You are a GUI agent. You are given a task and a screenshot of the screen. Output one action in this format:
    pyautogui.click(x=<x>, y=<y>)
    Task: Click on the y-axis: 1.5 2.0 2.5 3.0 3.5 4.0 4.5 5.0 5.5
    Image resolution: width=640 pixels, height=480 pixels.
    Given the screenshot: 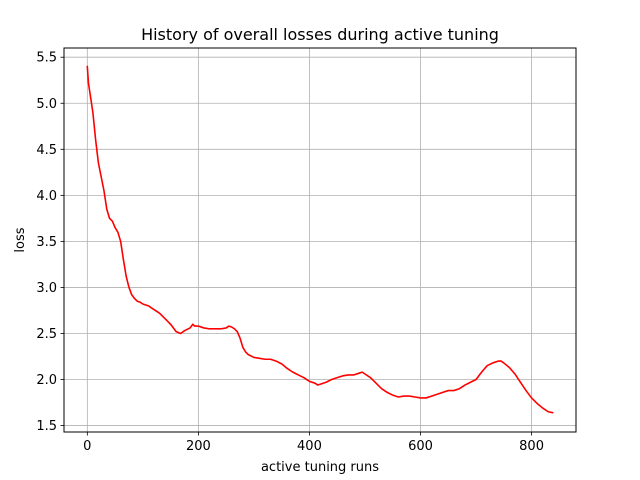 What is the action you would take?
    pyautogui.click(x=50, y=242)
    